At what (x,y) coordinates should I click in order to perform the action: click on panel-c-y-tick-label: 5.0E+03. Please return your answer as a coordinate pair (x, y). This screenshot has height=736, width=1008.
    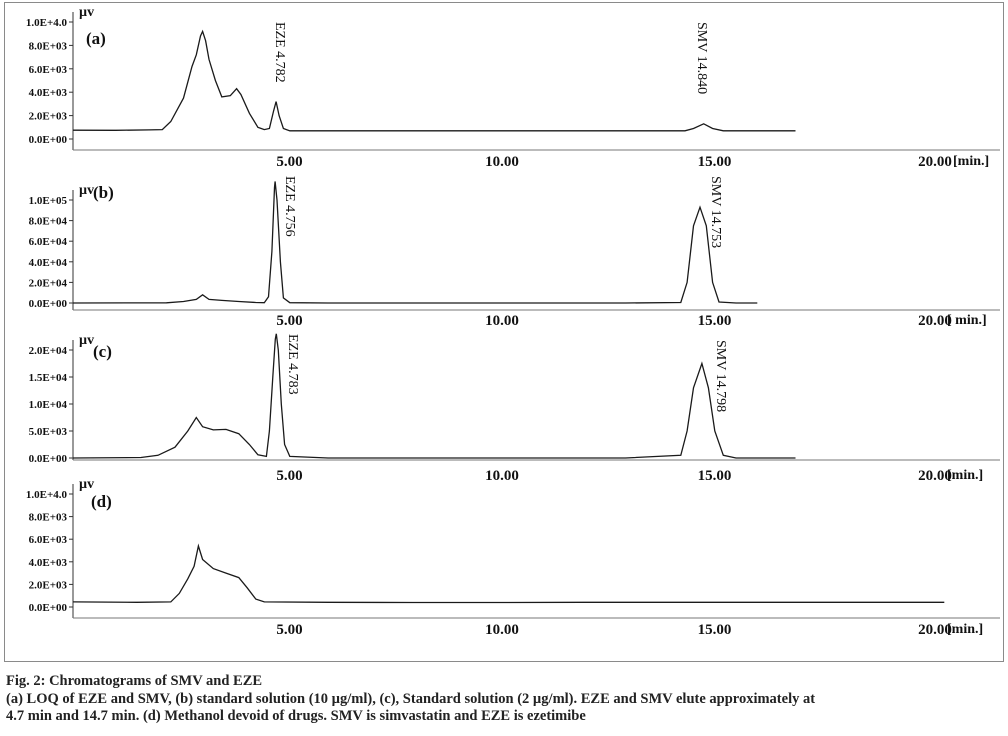
    Looking at the image, I should click on (48, 432).